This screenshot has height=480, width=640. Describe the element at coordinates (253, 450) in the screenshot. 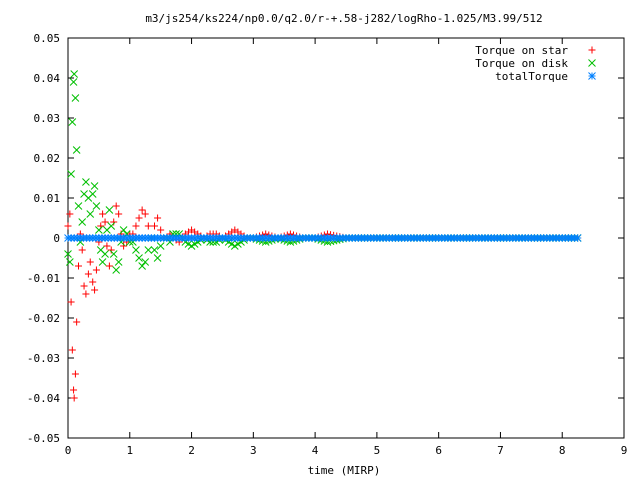

I see `x-tick-label: 3` at that location.